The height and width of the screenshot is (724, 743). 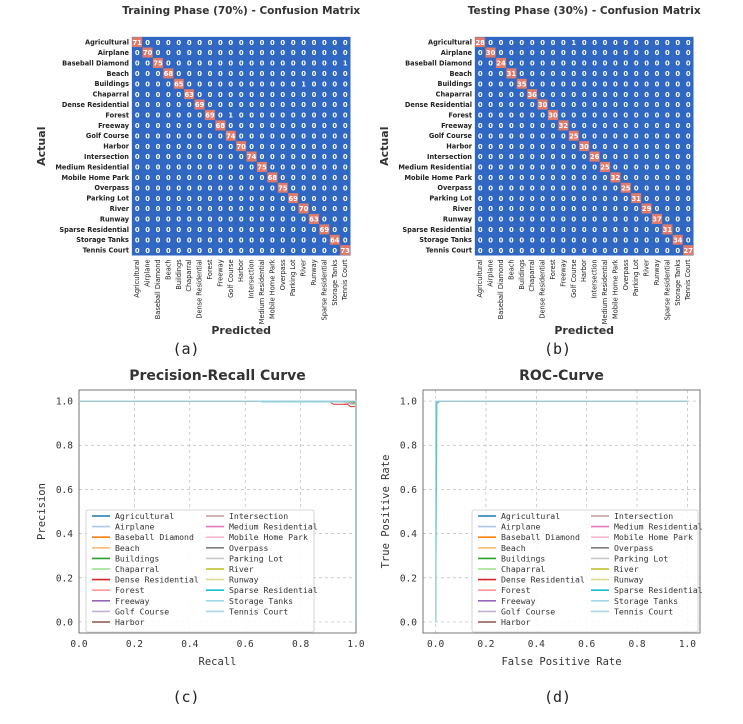 I want to click on matrix-cell-value: 31, so click(x=636, y=199).